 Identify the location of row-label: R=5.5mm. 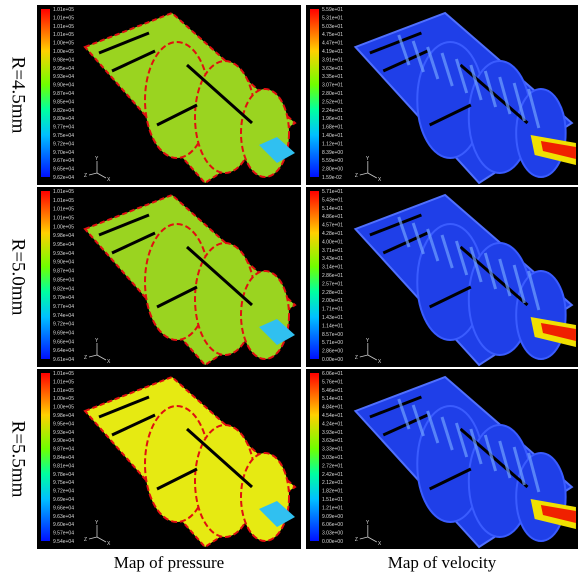
(17, 459).